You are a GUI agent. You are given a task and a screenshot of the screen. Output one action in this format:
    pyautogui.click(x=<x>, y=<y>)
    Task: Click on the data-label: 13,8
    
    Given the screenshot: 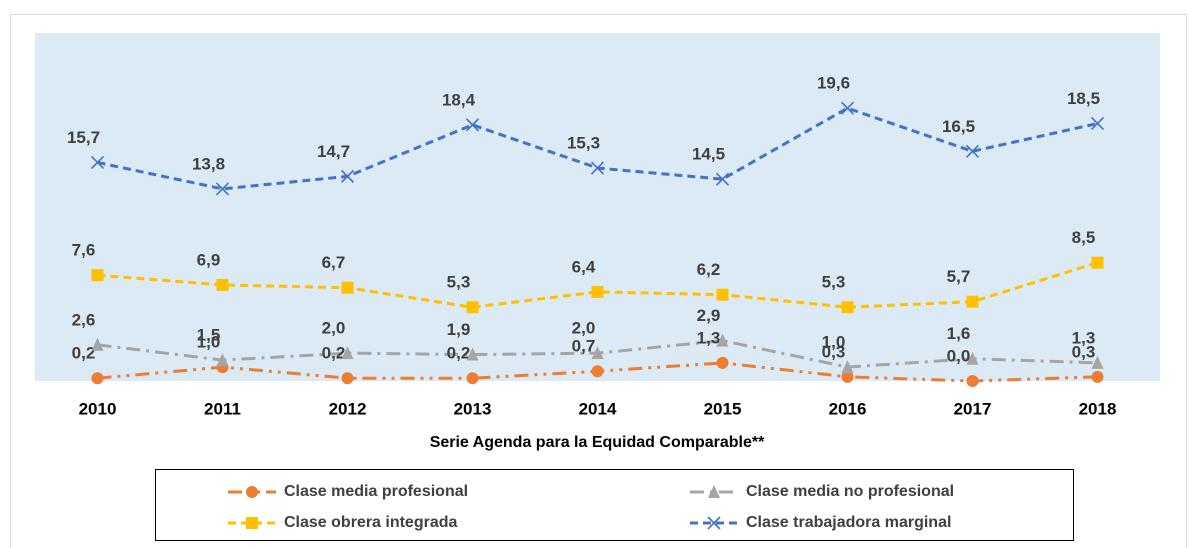 What is the action you would take?
    pyautogui.click(x=208, y=163)
    